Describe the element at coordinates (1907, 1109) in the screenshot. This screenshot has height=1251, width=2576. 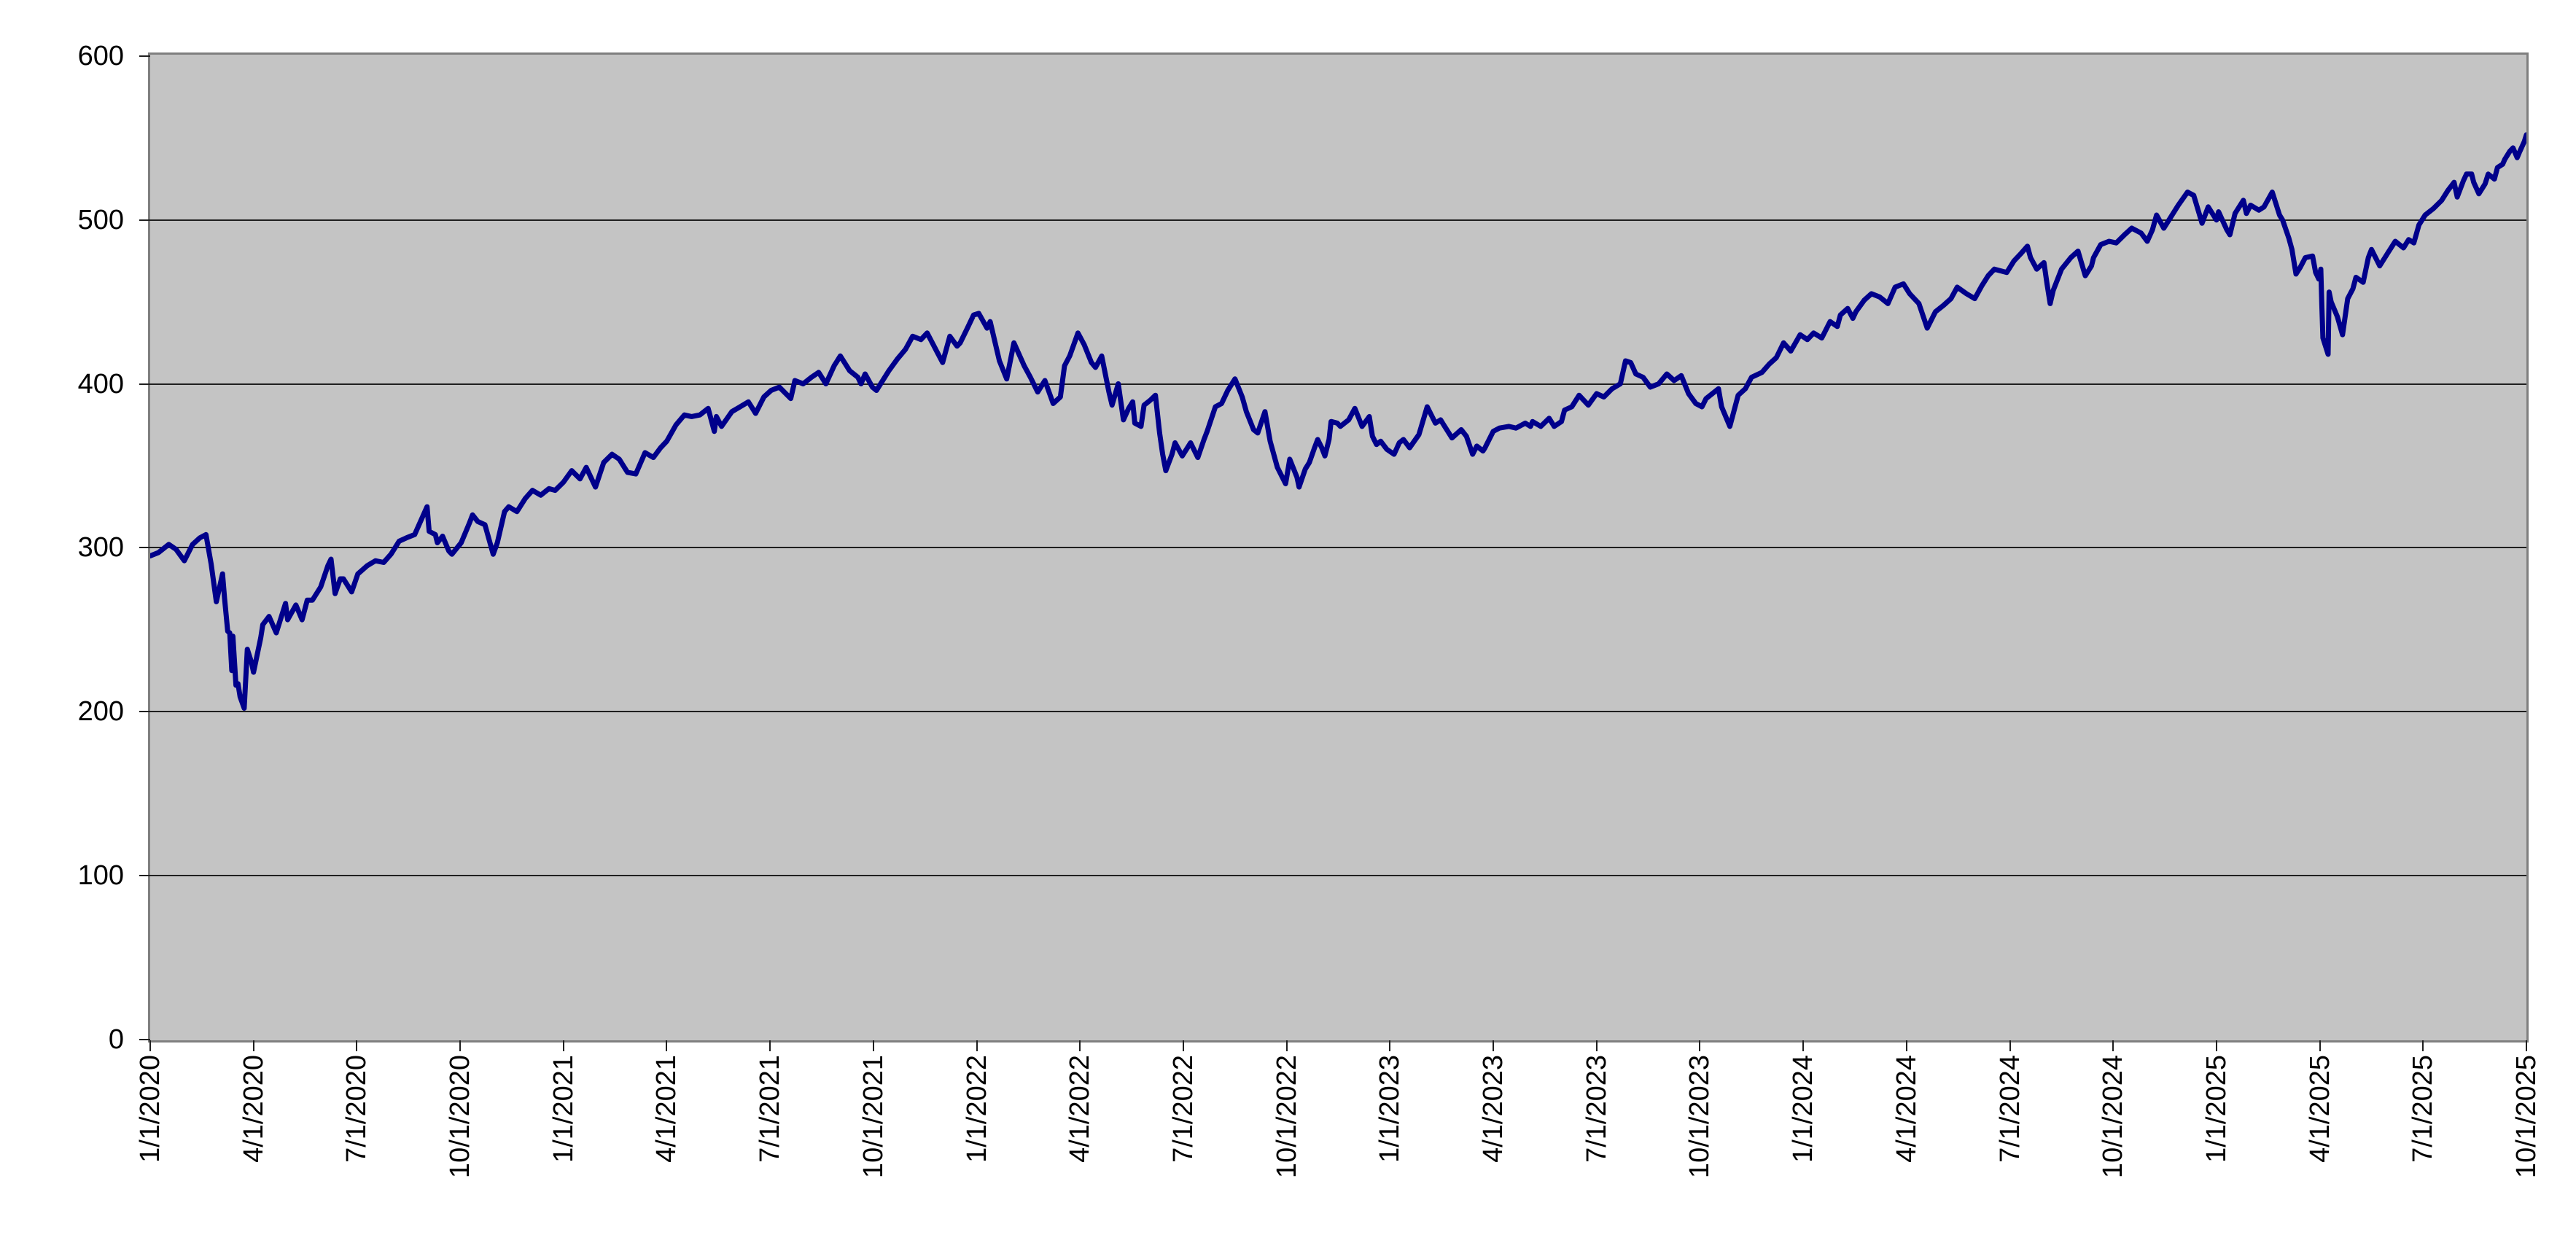
I see `x-axis-tick-label-text: 4/1/2024` at that location.